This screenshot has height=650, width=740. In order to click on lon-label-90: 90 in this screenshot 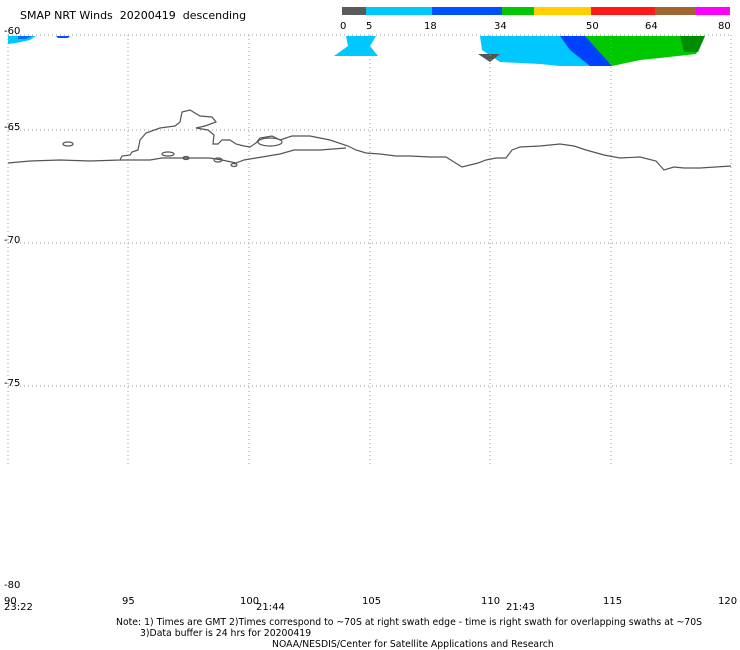, I will do `click(10, 601)`.